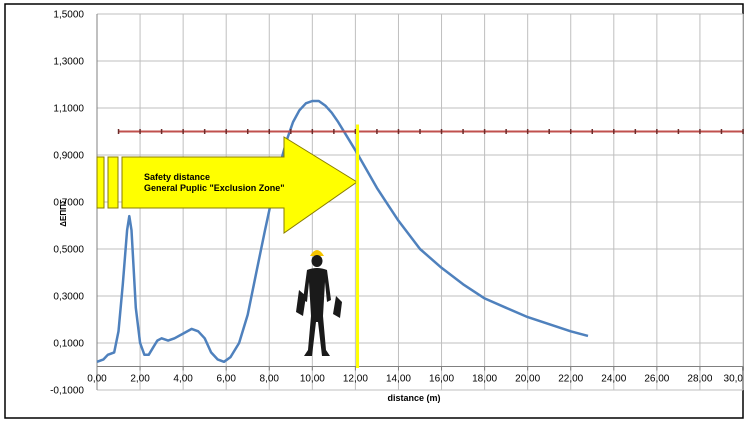  I want to click on x-tick-label: 22,00, so click(570, 379).